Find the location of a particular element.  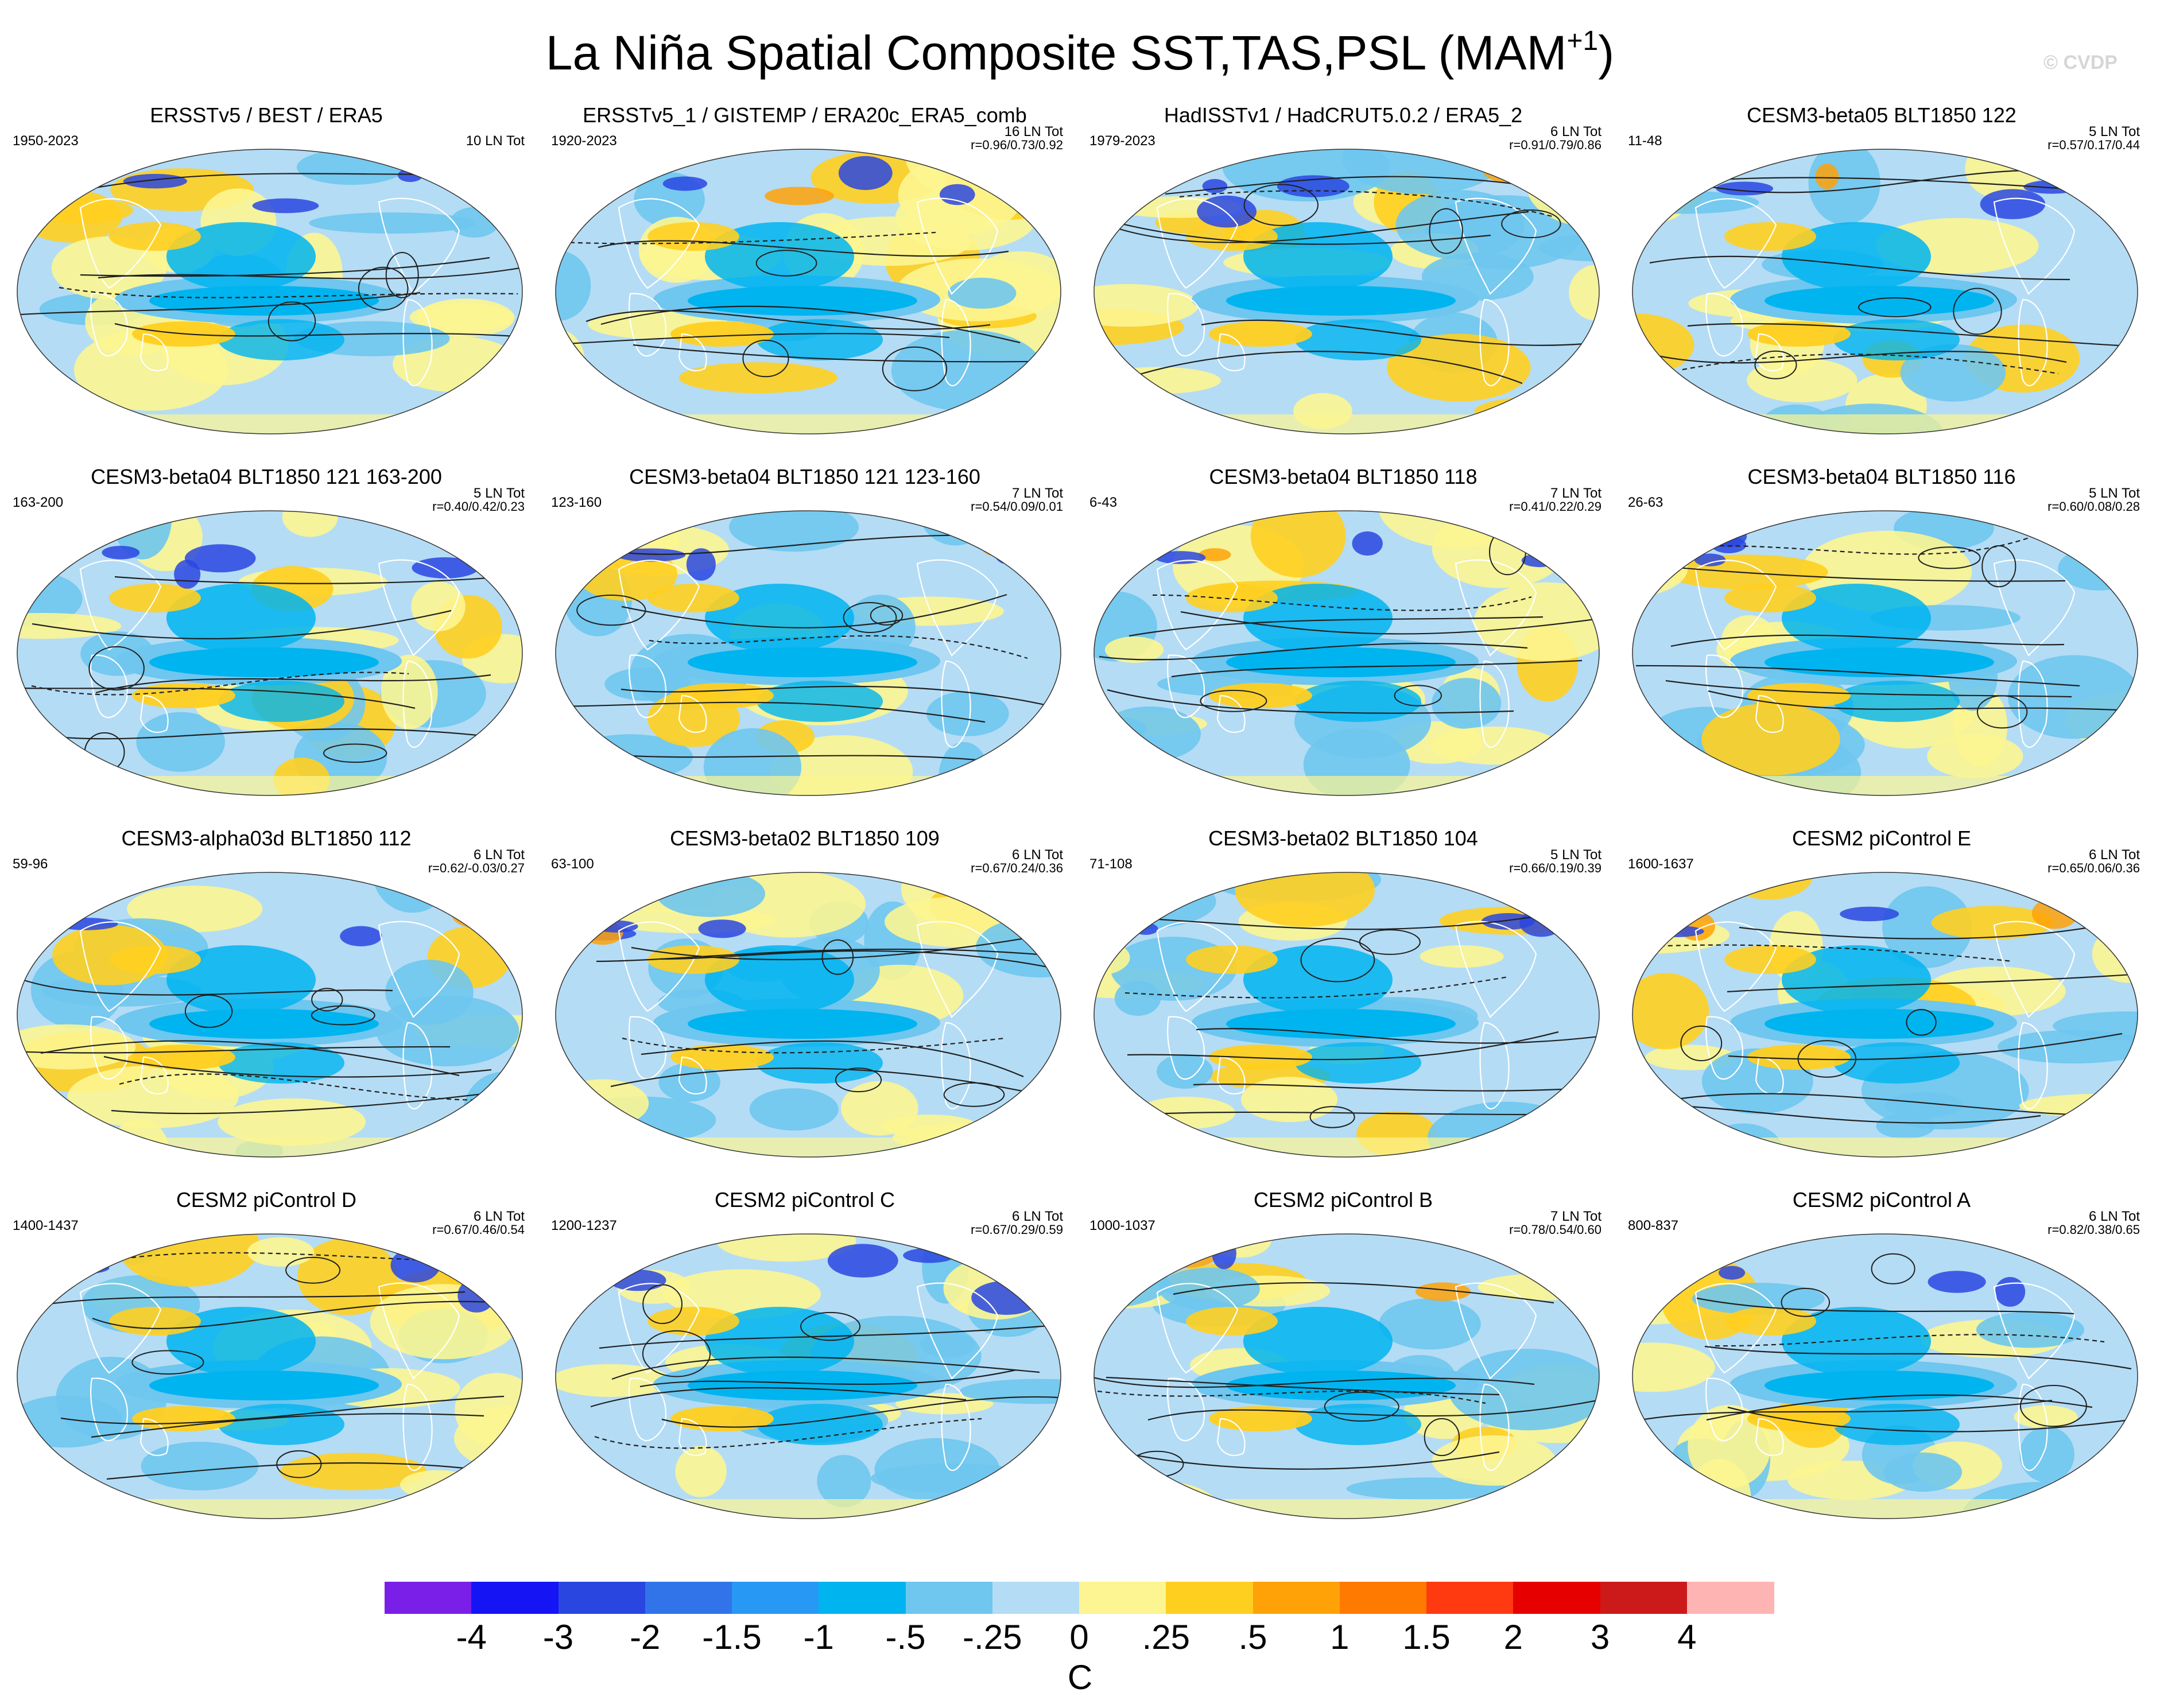

panel-years: 1979-2023 is located at coordinates (1122, 141).